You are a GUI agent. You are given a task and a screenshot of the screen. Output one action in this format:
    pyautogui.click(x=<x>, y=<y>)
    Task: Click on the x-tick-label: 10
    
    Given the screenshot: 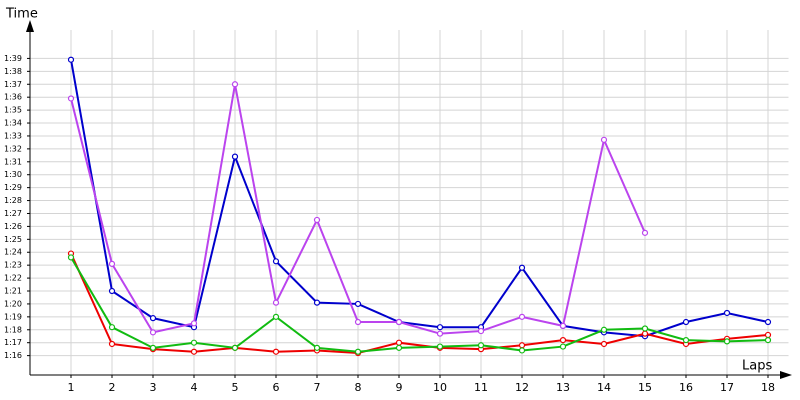 What is the action you would take?
    pyautogui.click(x=440, y=387)
    